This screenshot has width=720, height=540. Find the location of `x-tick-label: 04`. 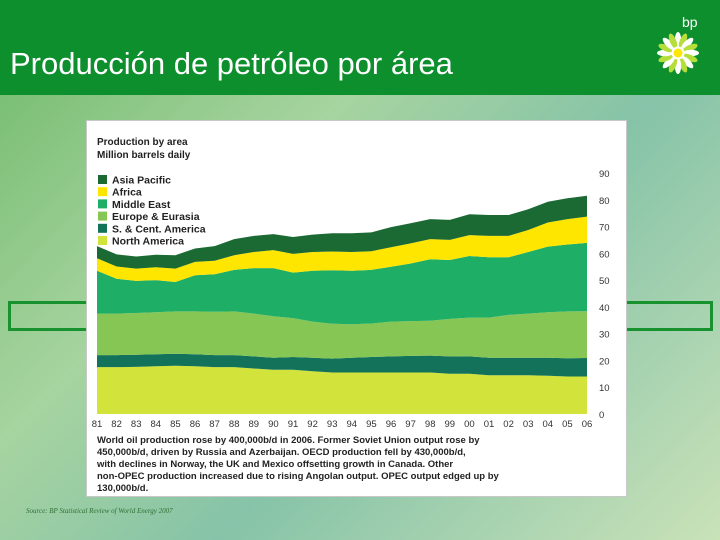

x-tick-label: 04 is located at coordinates (548, 424).